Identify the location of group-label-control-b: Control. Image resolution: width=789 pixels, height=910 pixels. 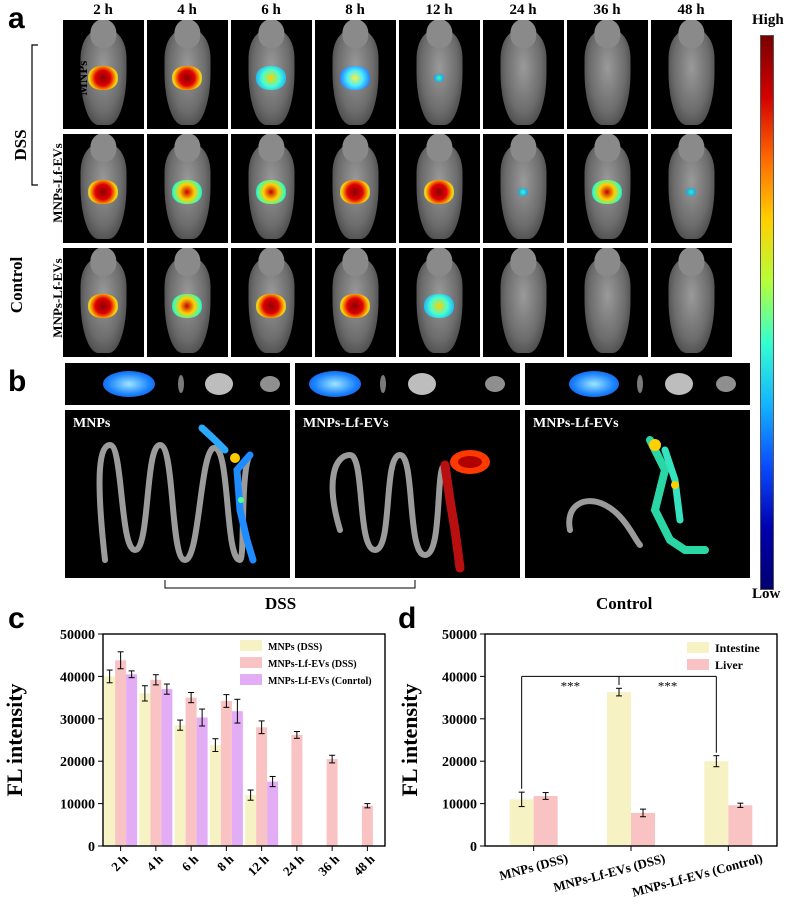
(624, 603).